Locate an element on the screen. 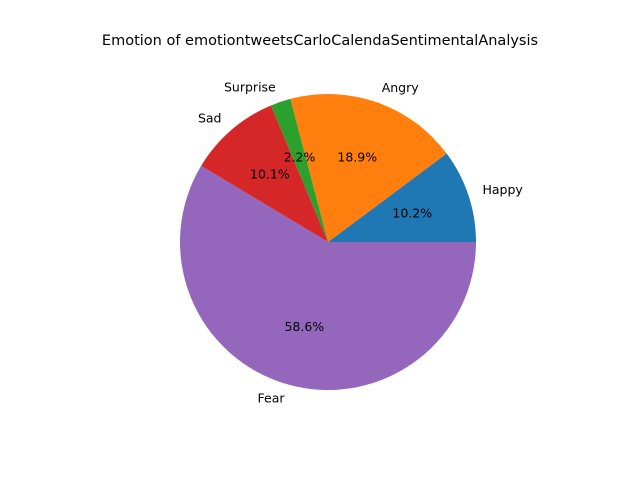 This screenshot has width=640, height=480. slice-label-happy: Happy is located at coordinates (503, 189).